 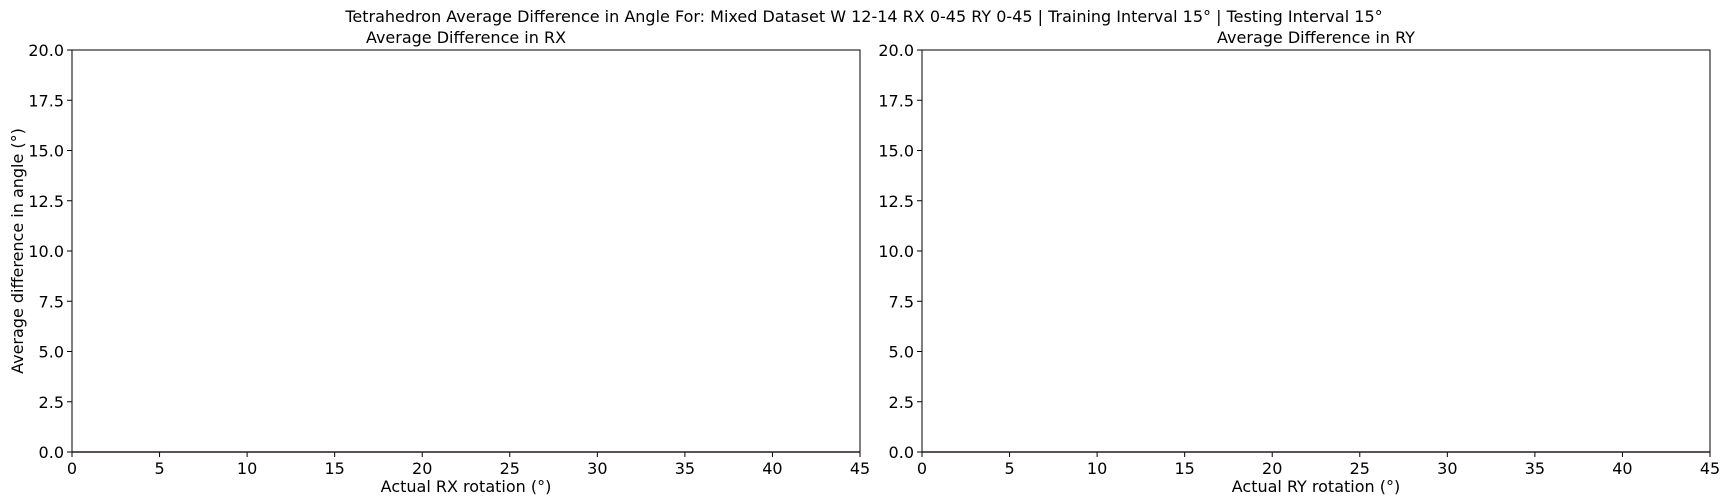 I want to click on x-axis-label: Actual RY rotation (°), so click(x=1316, y=486).